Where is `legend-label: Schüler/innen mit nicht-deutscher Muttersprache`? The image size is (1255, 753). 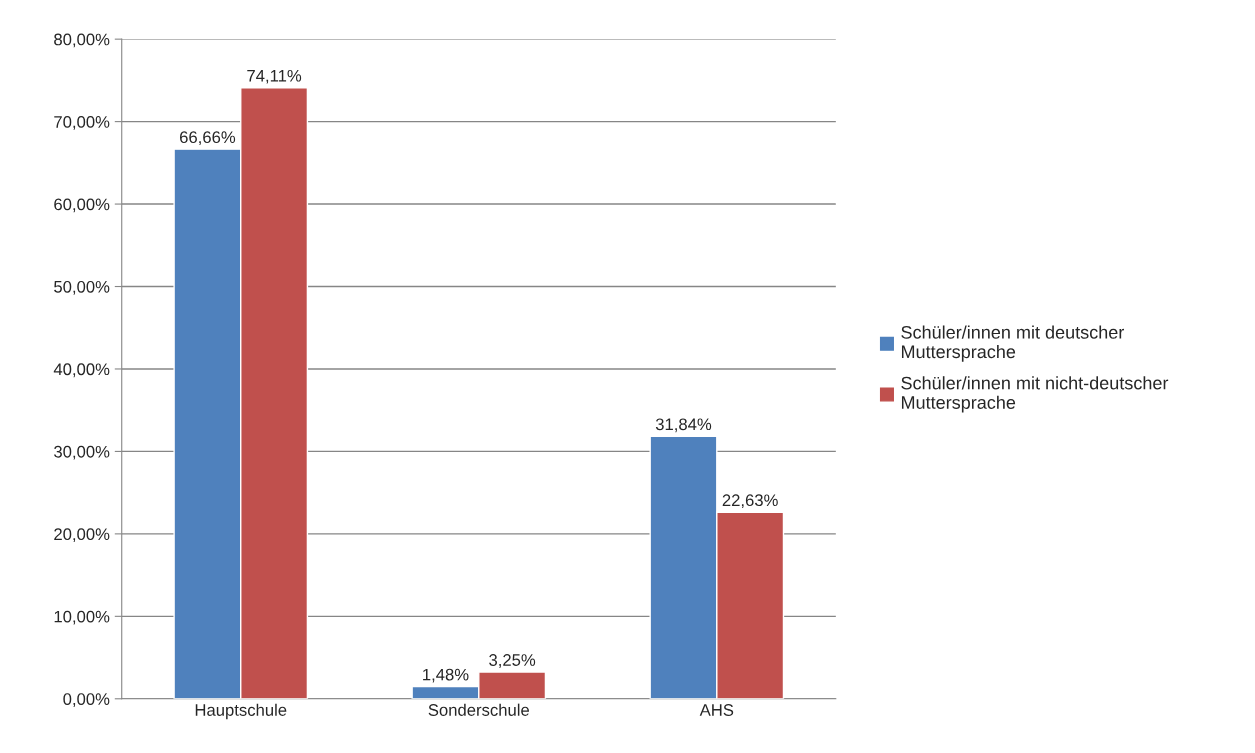 legend-label: Schüler/innen mit nicht-deutscher Muttersprache is located at coordinates (1035, 394).